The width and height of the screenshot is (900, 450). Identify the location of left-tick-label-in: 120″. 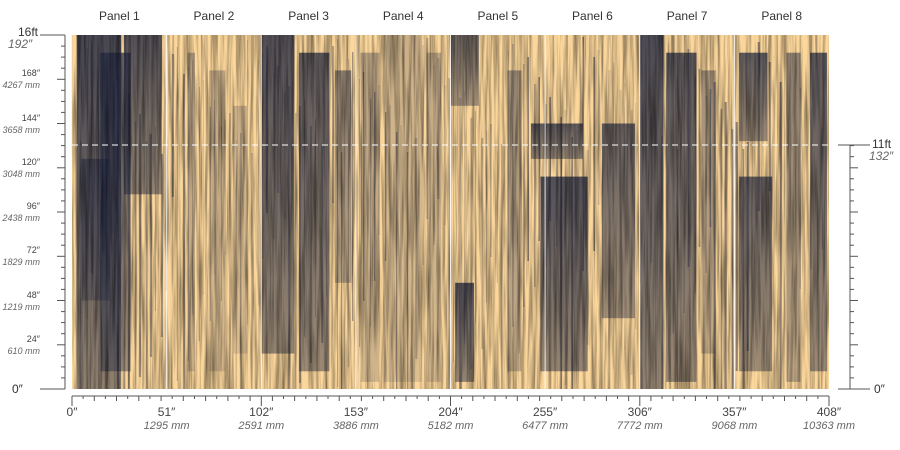
(30, 161).